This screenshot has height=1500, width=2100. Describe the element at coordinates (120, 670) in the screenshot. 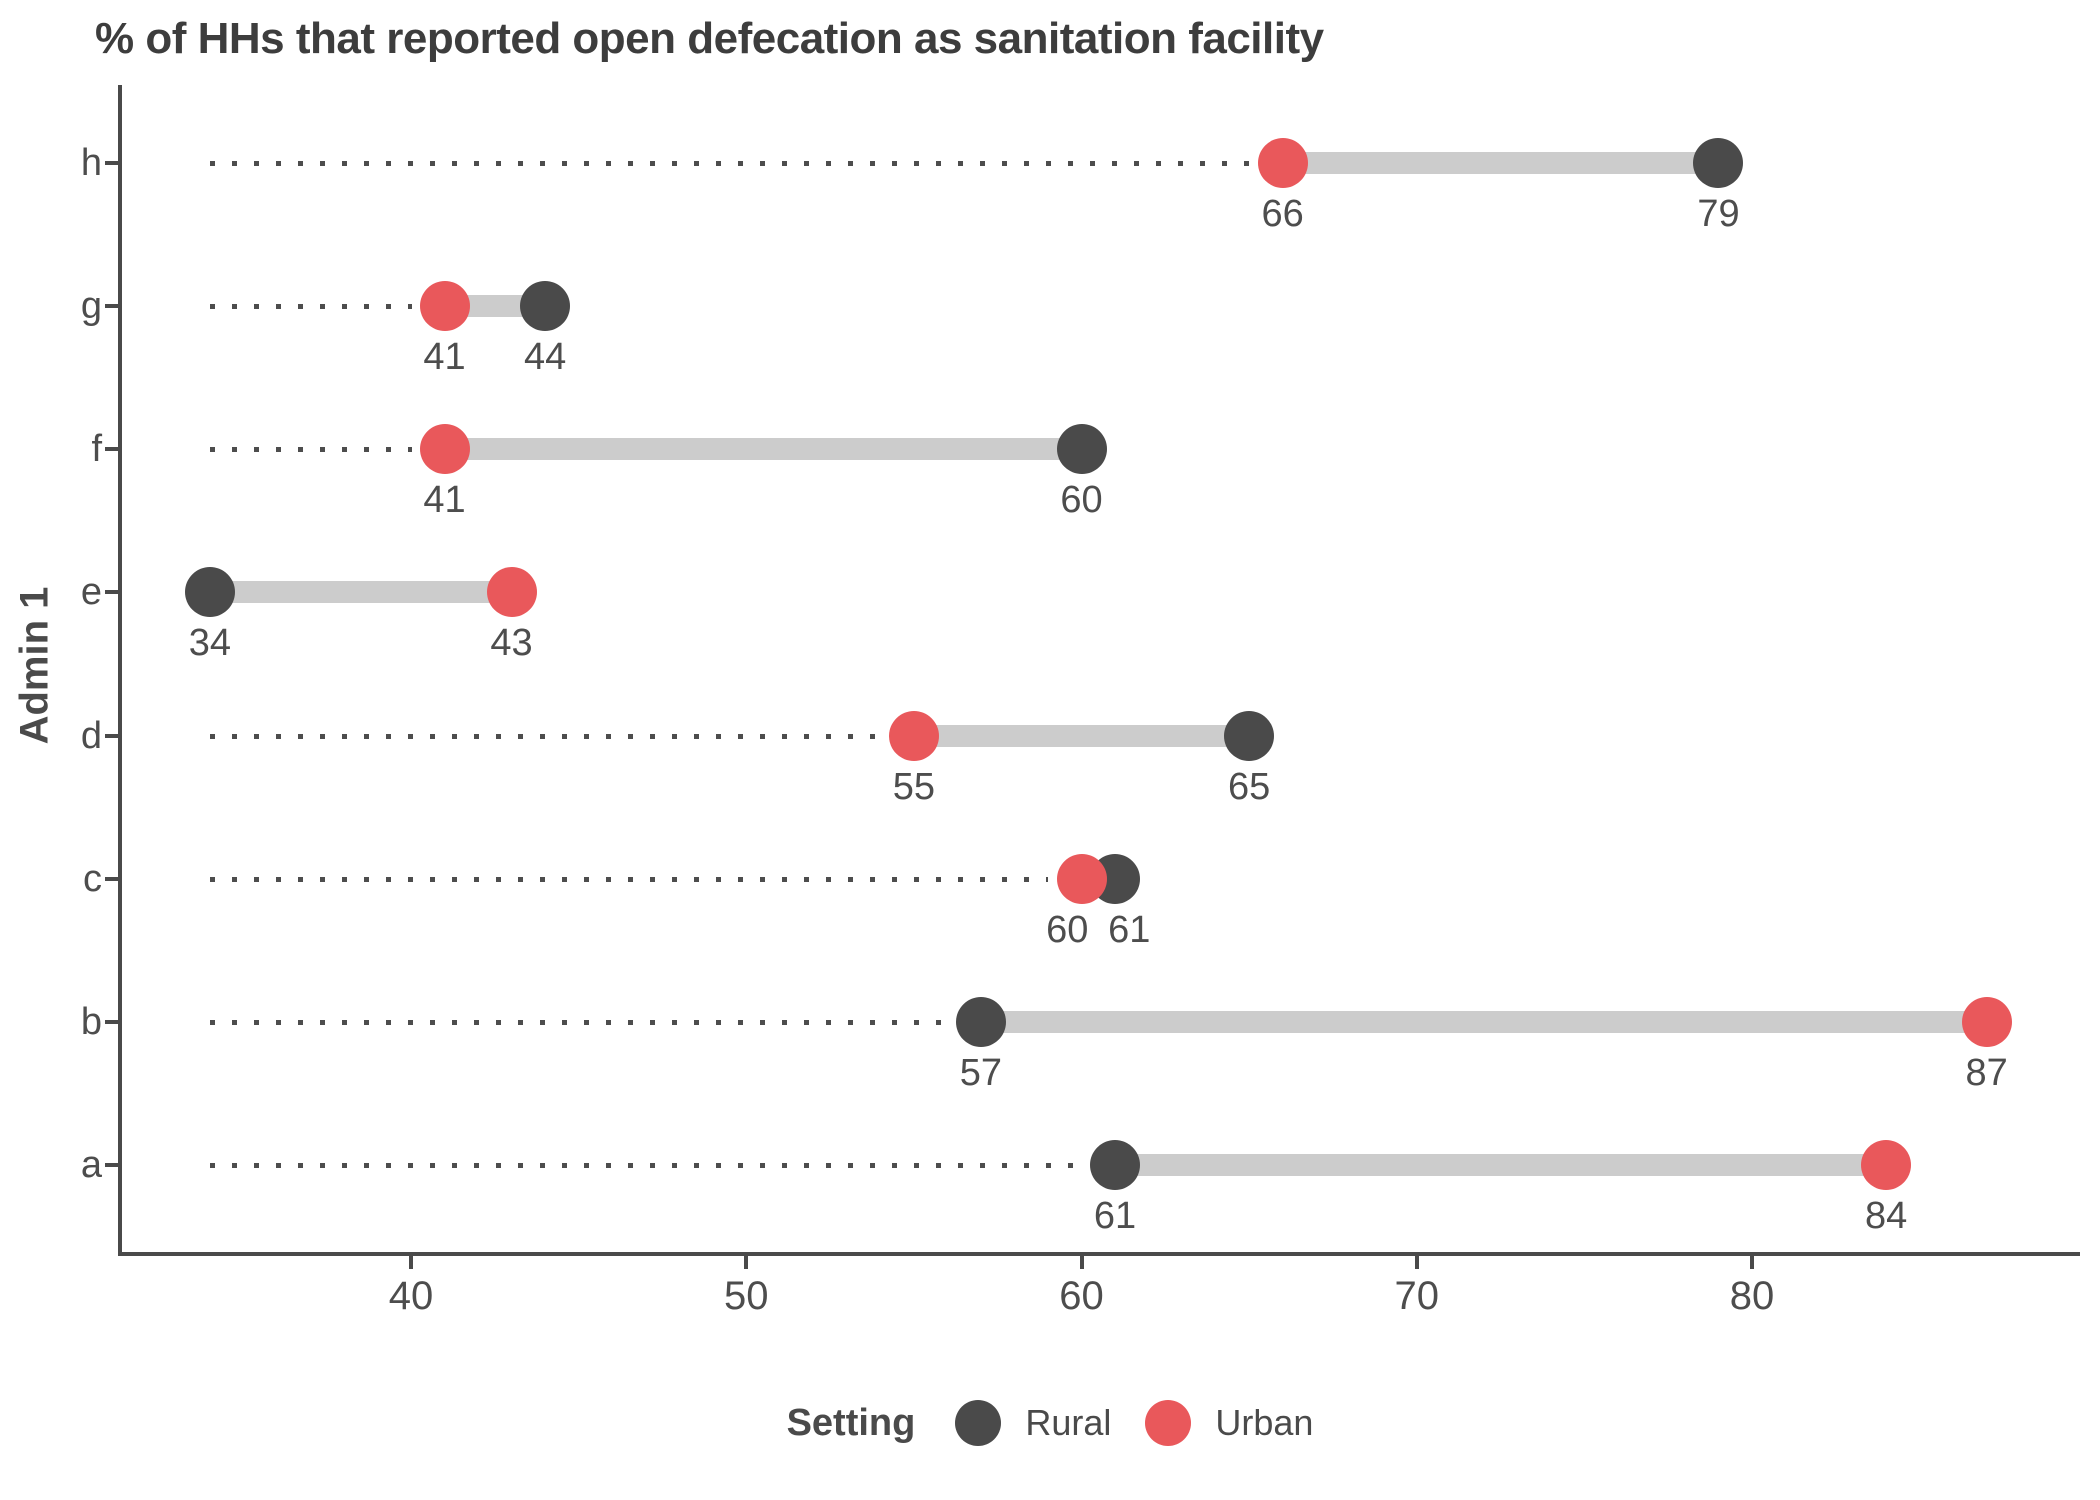

I see `y-axis-line` at that location.